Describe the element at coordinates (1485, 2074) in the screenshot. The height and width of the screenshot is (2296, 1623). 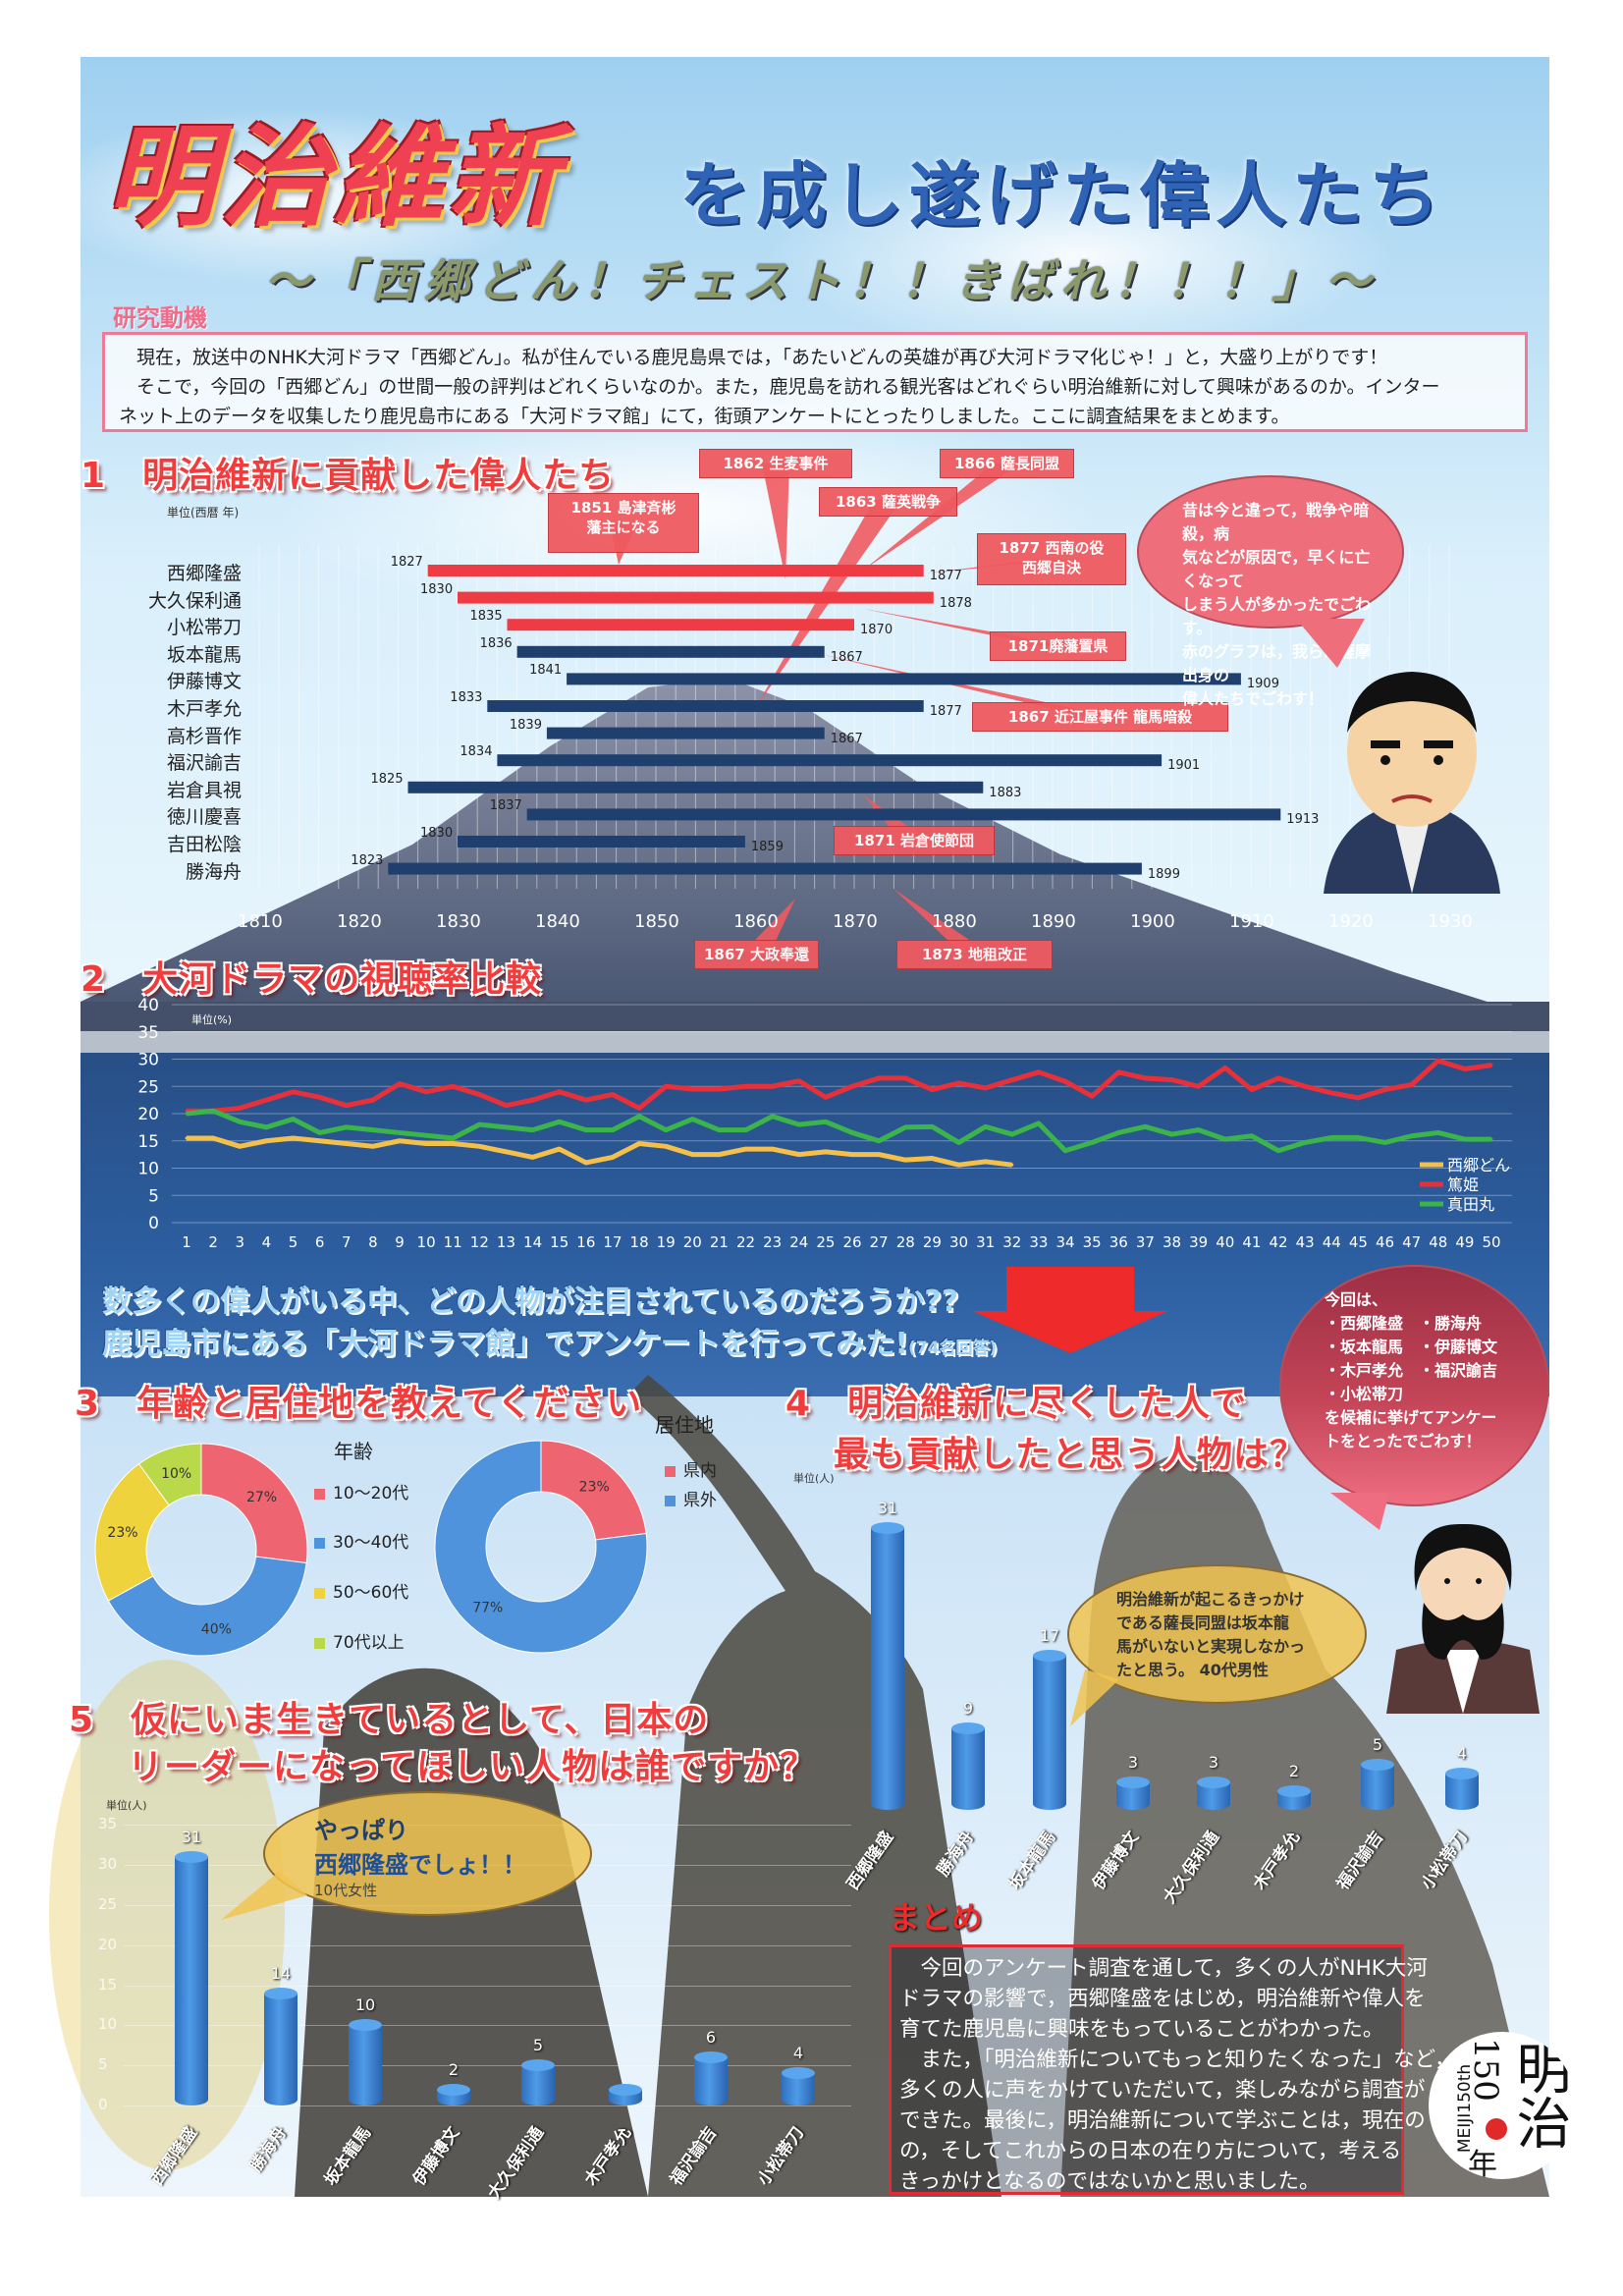
I see `logo-number: 150` at that location.